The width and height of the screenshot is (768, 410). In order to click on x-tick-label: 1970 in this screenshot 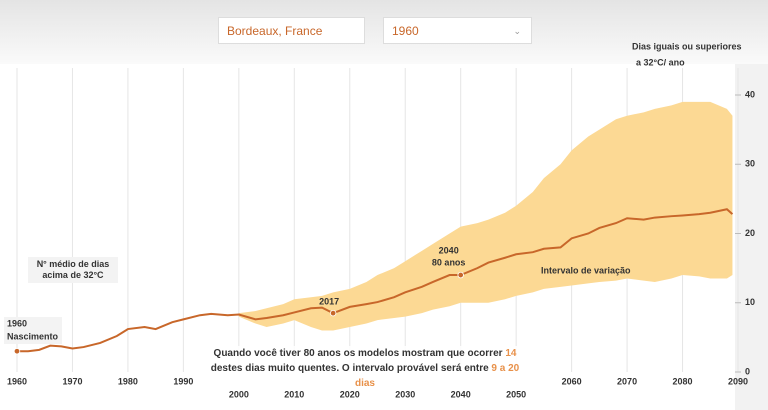, I will do `click(72, 381)`.